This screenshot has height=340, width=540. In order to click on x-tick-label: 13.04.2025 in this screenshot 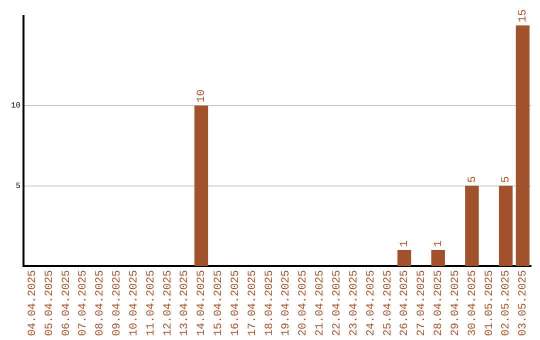, I will do `click(185, 303)`.